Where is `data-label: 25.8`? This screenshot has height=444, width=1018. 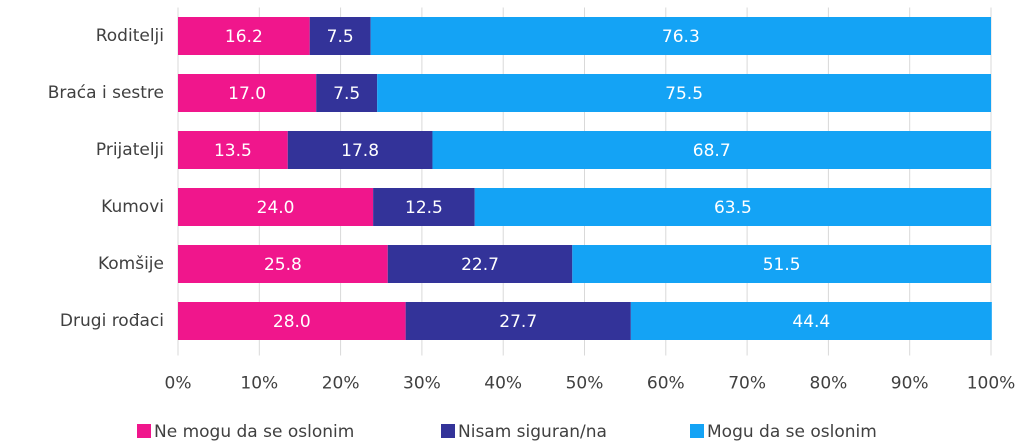
data-label: 25.8 is located at coordinates (283, 265).